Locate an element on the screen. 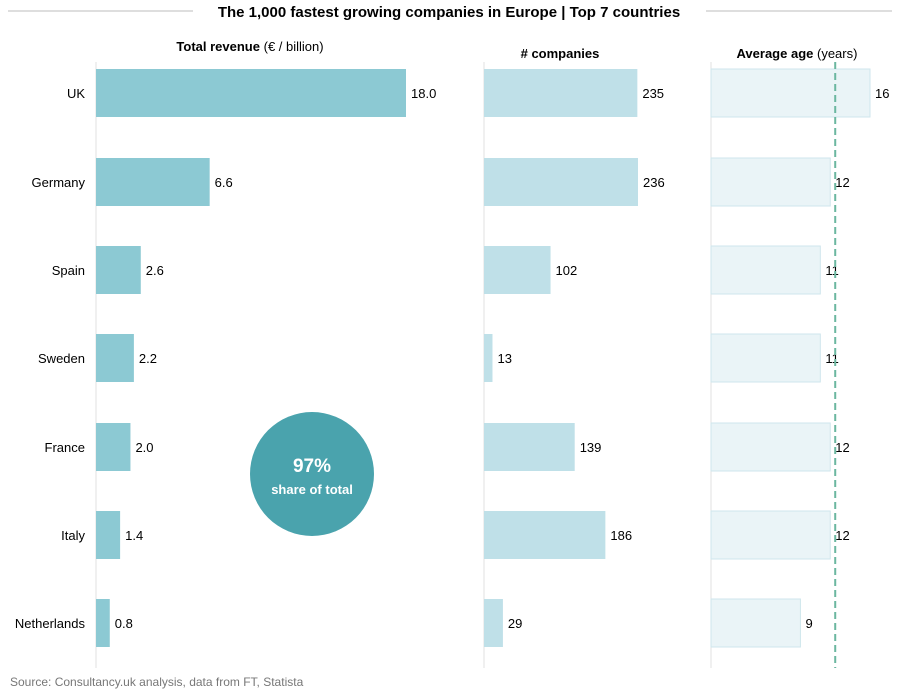 The width and height of the screenshot is (900, 693). share-badge-value: 97% is located at coordinates (312, 466).